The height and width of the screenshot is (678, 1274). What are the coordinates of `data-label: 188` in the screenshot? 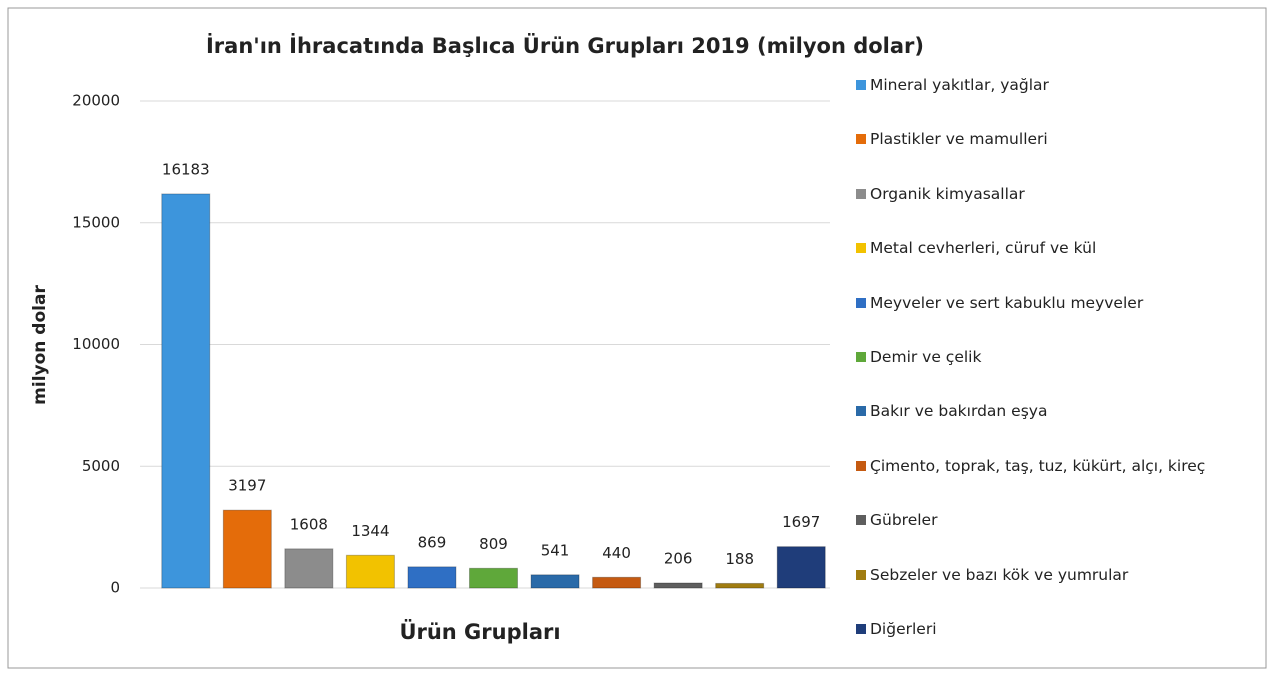 It's located at (739, 559).